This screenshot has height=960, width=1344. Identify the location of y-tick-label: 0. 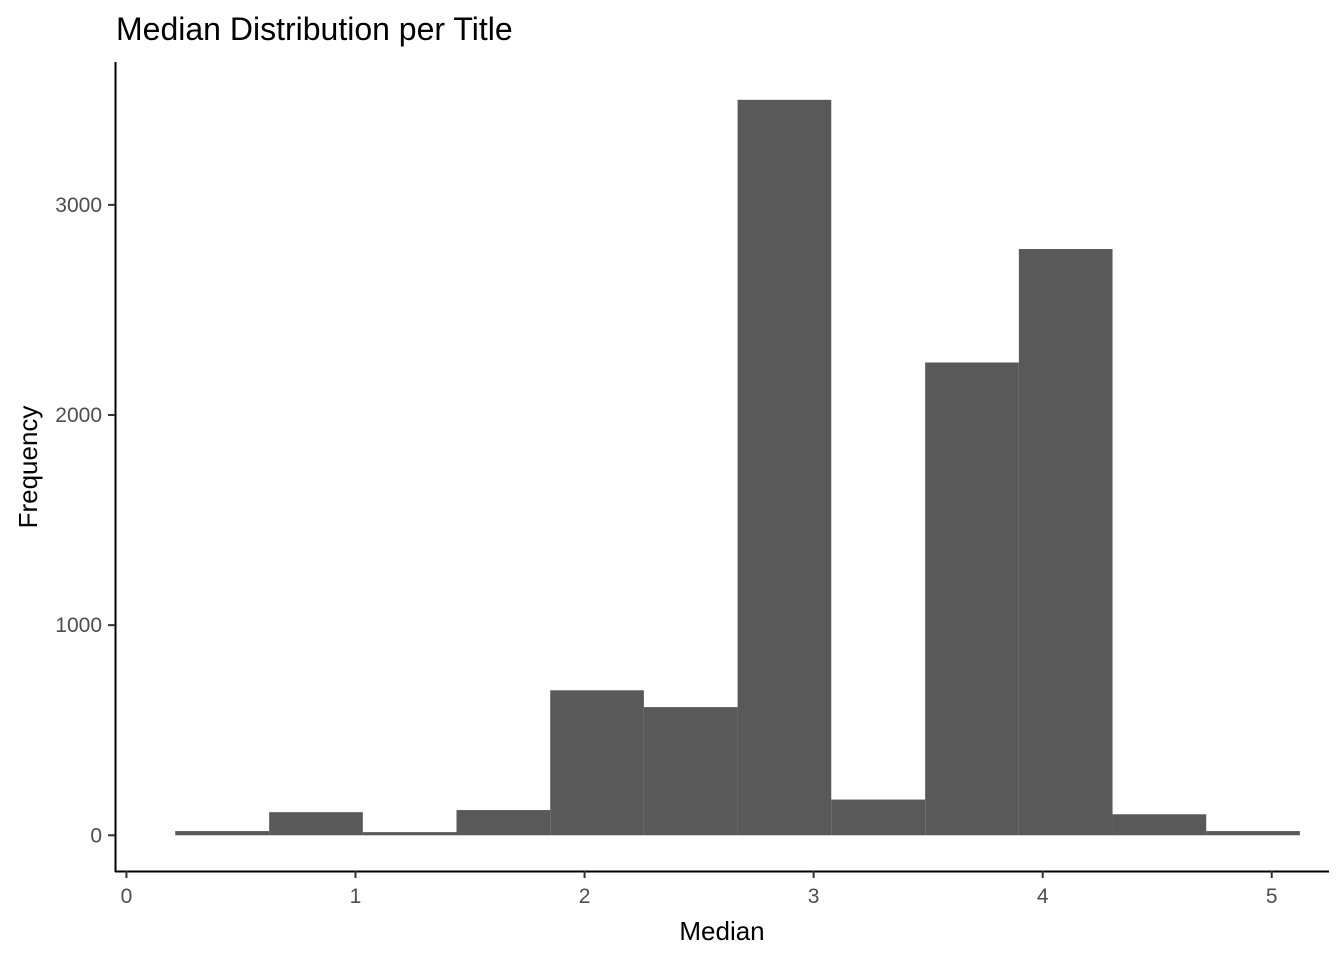
(96, 835).